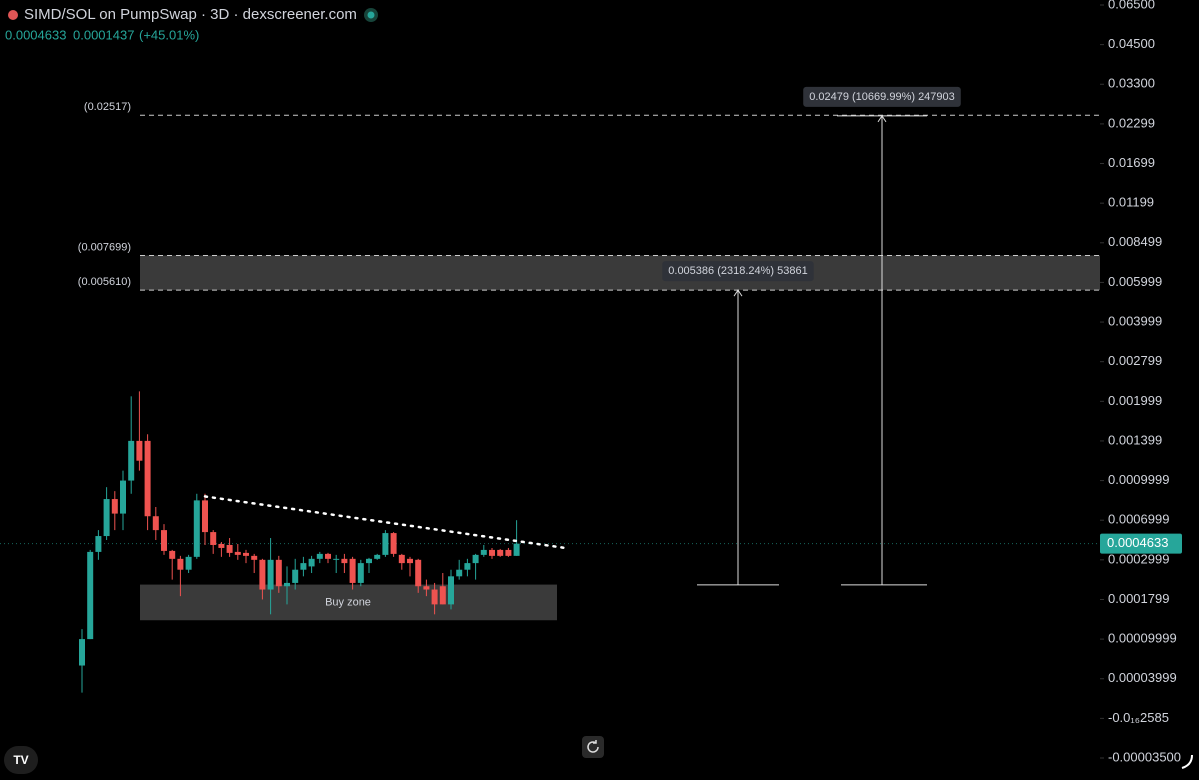 This screenshot has height=780, width=1199. What do you see at coordinates (104, 247) in the screenshot?
I see `level-label: (0.007699)` at bounding box center [104, 247].